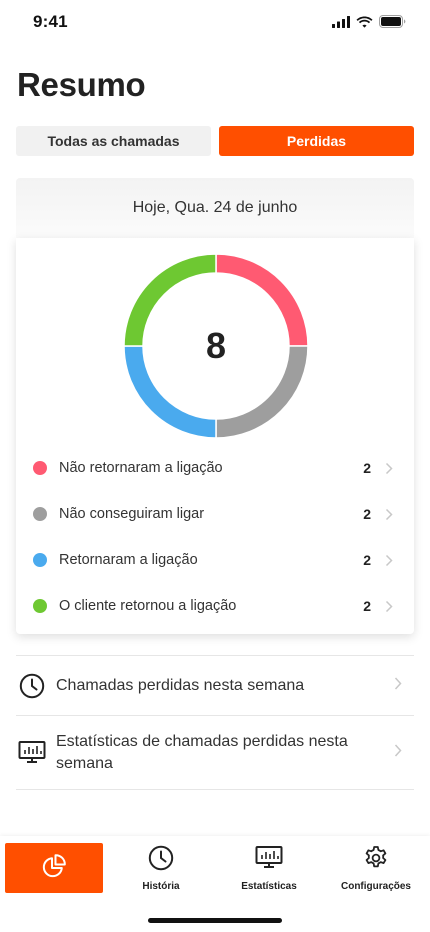 This screenshot has width=430, height=932. Describe the element at coordinates (170, 300) in the screenshot. I see `donut-segment-client-returned` at that location.